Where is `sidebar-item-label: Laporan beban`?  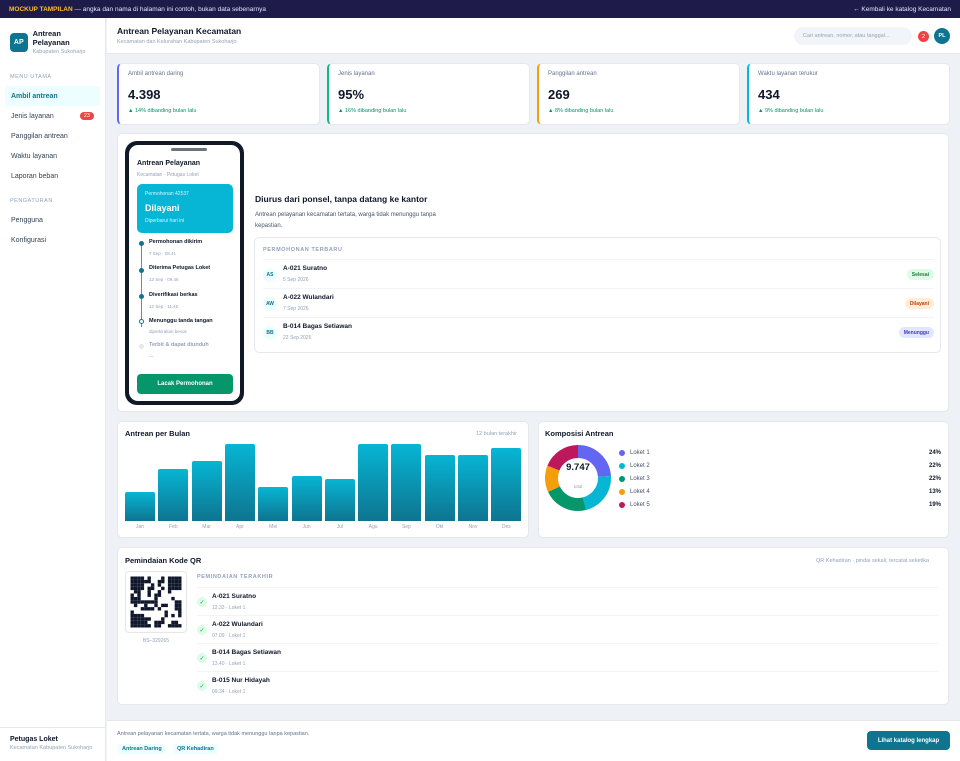 sidebar-item-label: Laporan beban is located at coordinates (35, 176).